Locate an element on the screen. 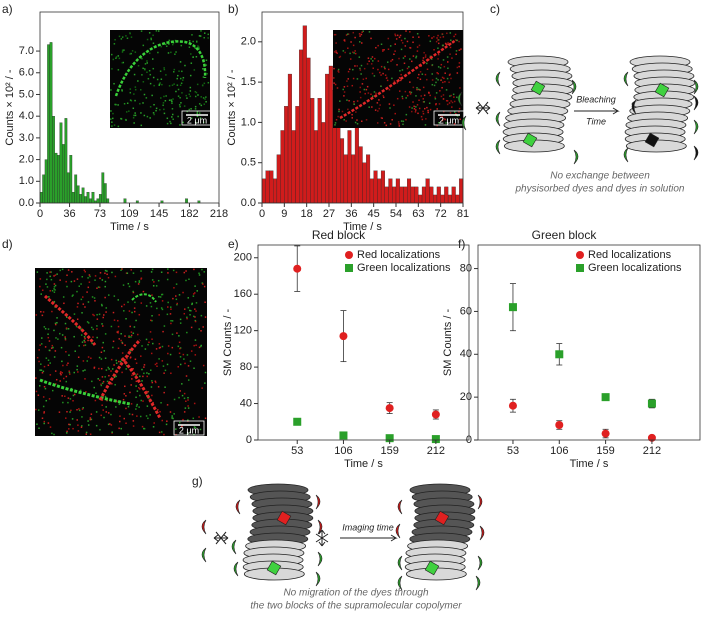 The width and height of the screenshot is (704, 624). y-tick-label: 7.0 is located at coordinates (26, 51).